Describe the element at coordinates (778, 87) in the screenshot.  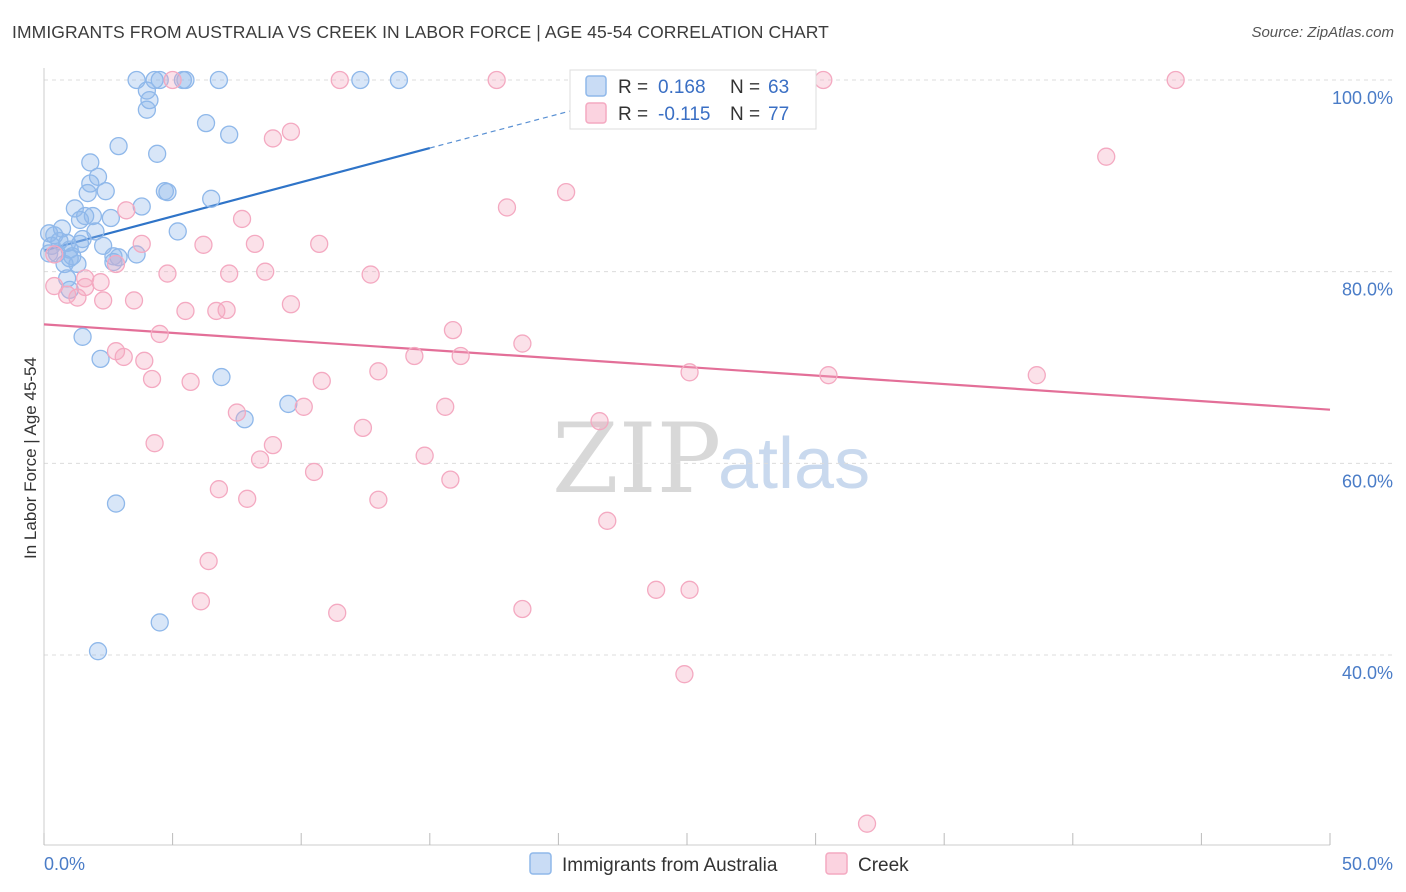
I see `legend-n-value-1: 63` at that location.